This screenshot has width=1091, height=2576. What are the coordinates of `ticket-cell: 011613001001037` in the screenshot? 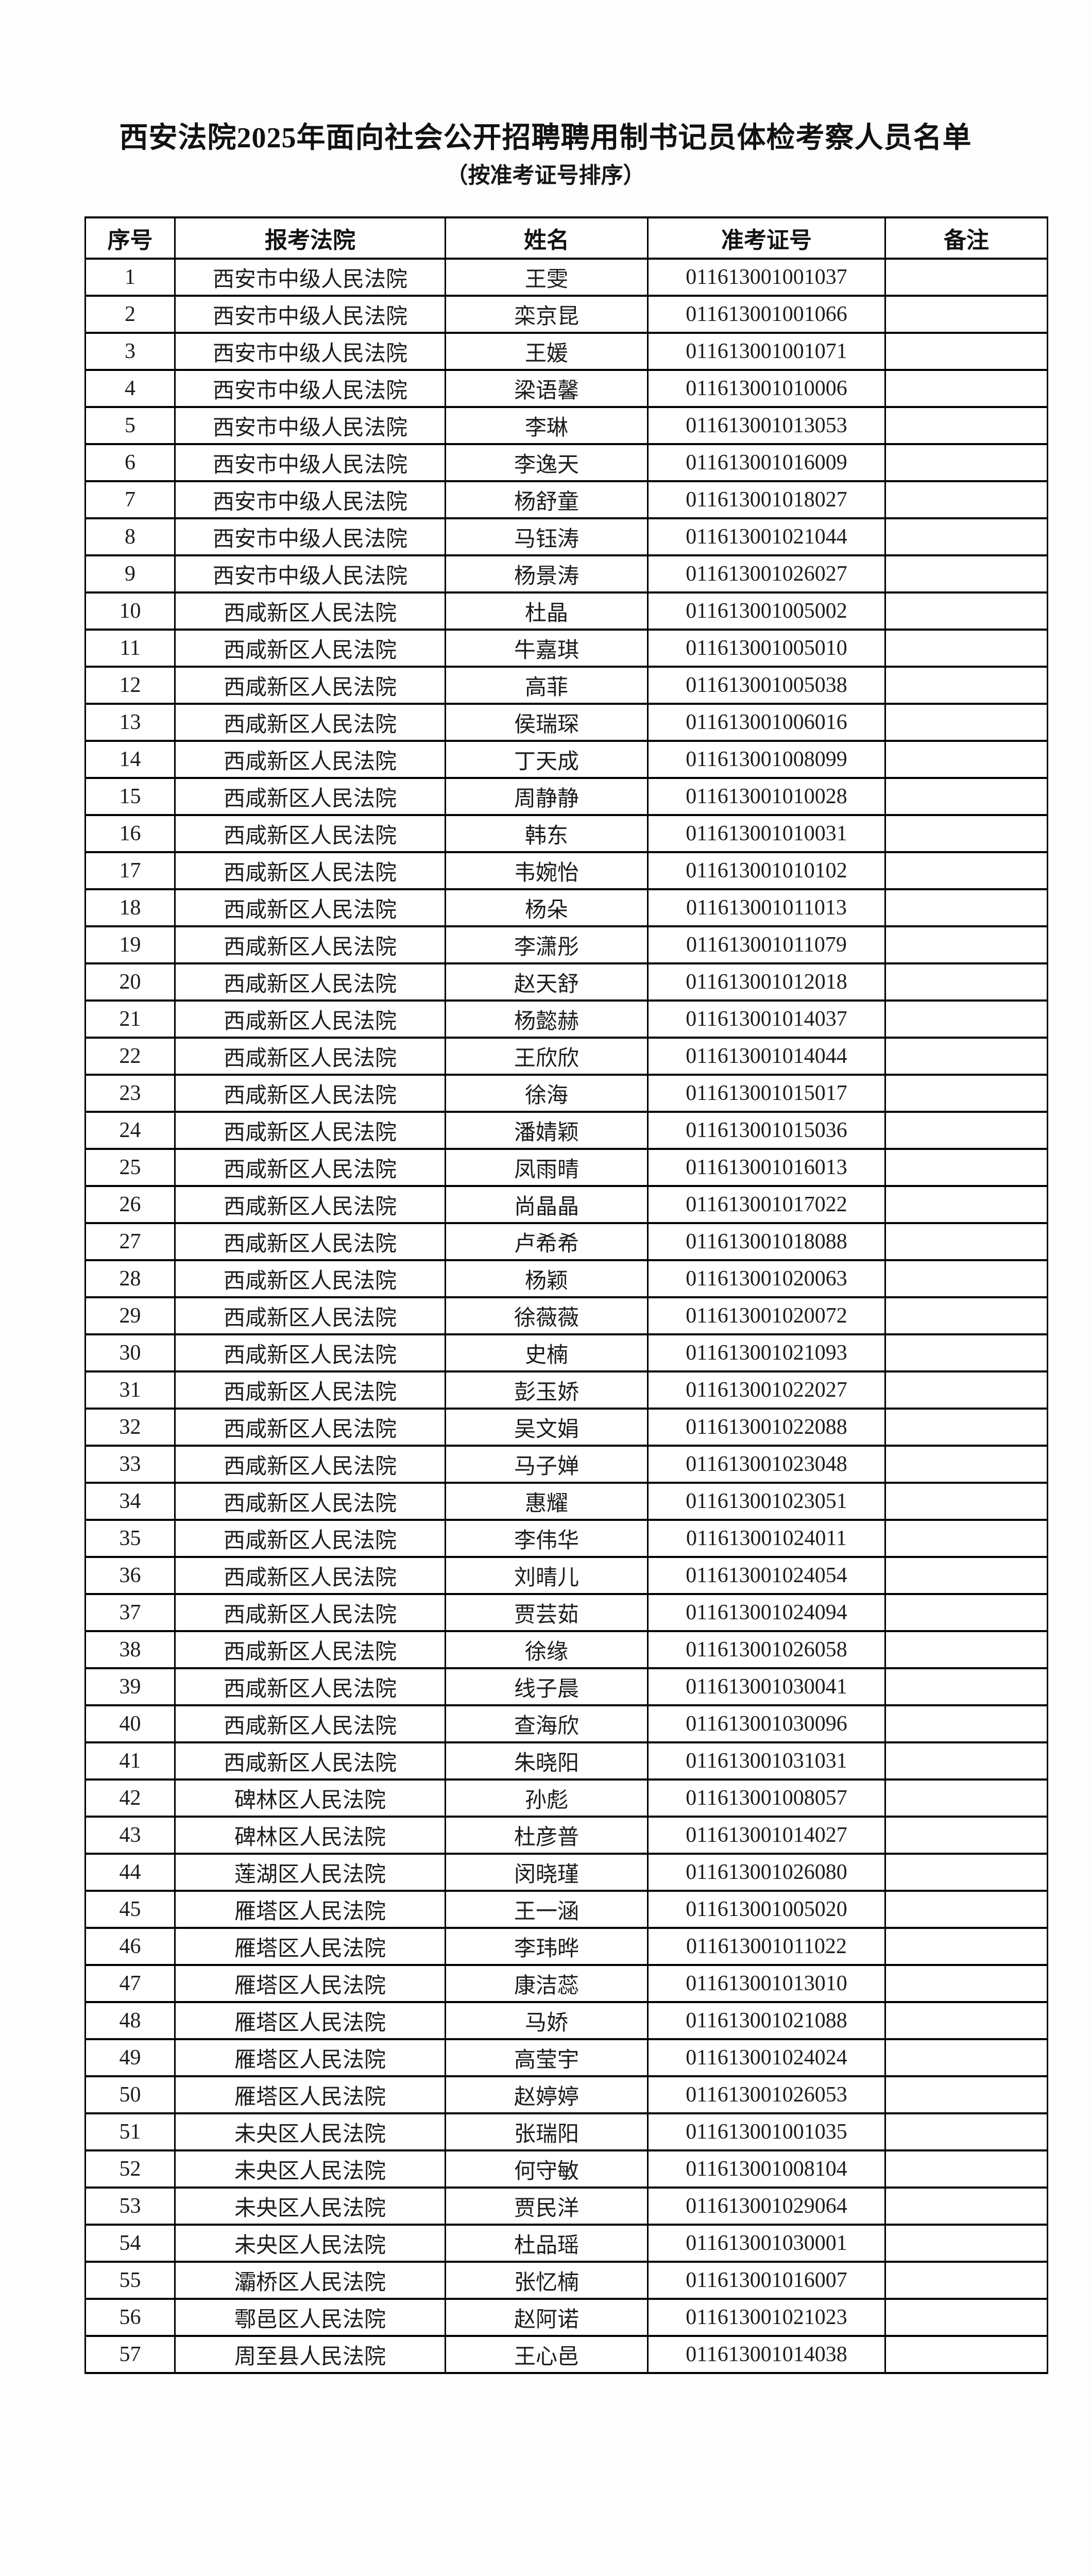 It's located at (766, 277).